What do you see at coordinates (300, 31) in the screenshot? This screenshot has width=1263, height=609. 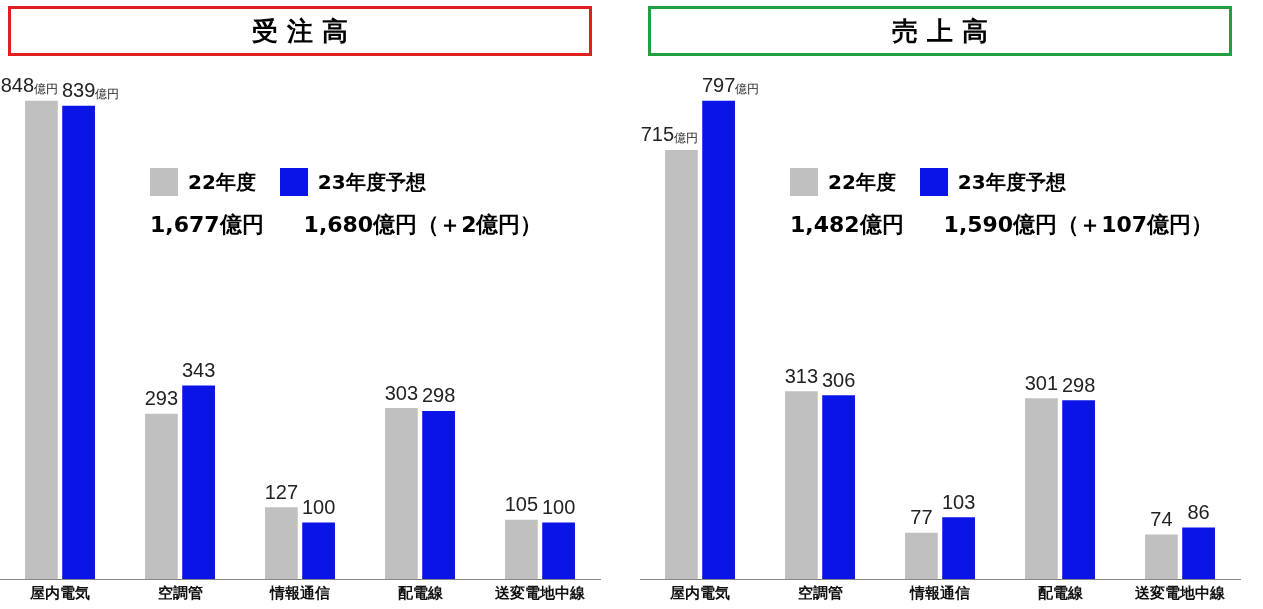 I see `chart-title: 受 注 高` at bounding box center [300, 31].